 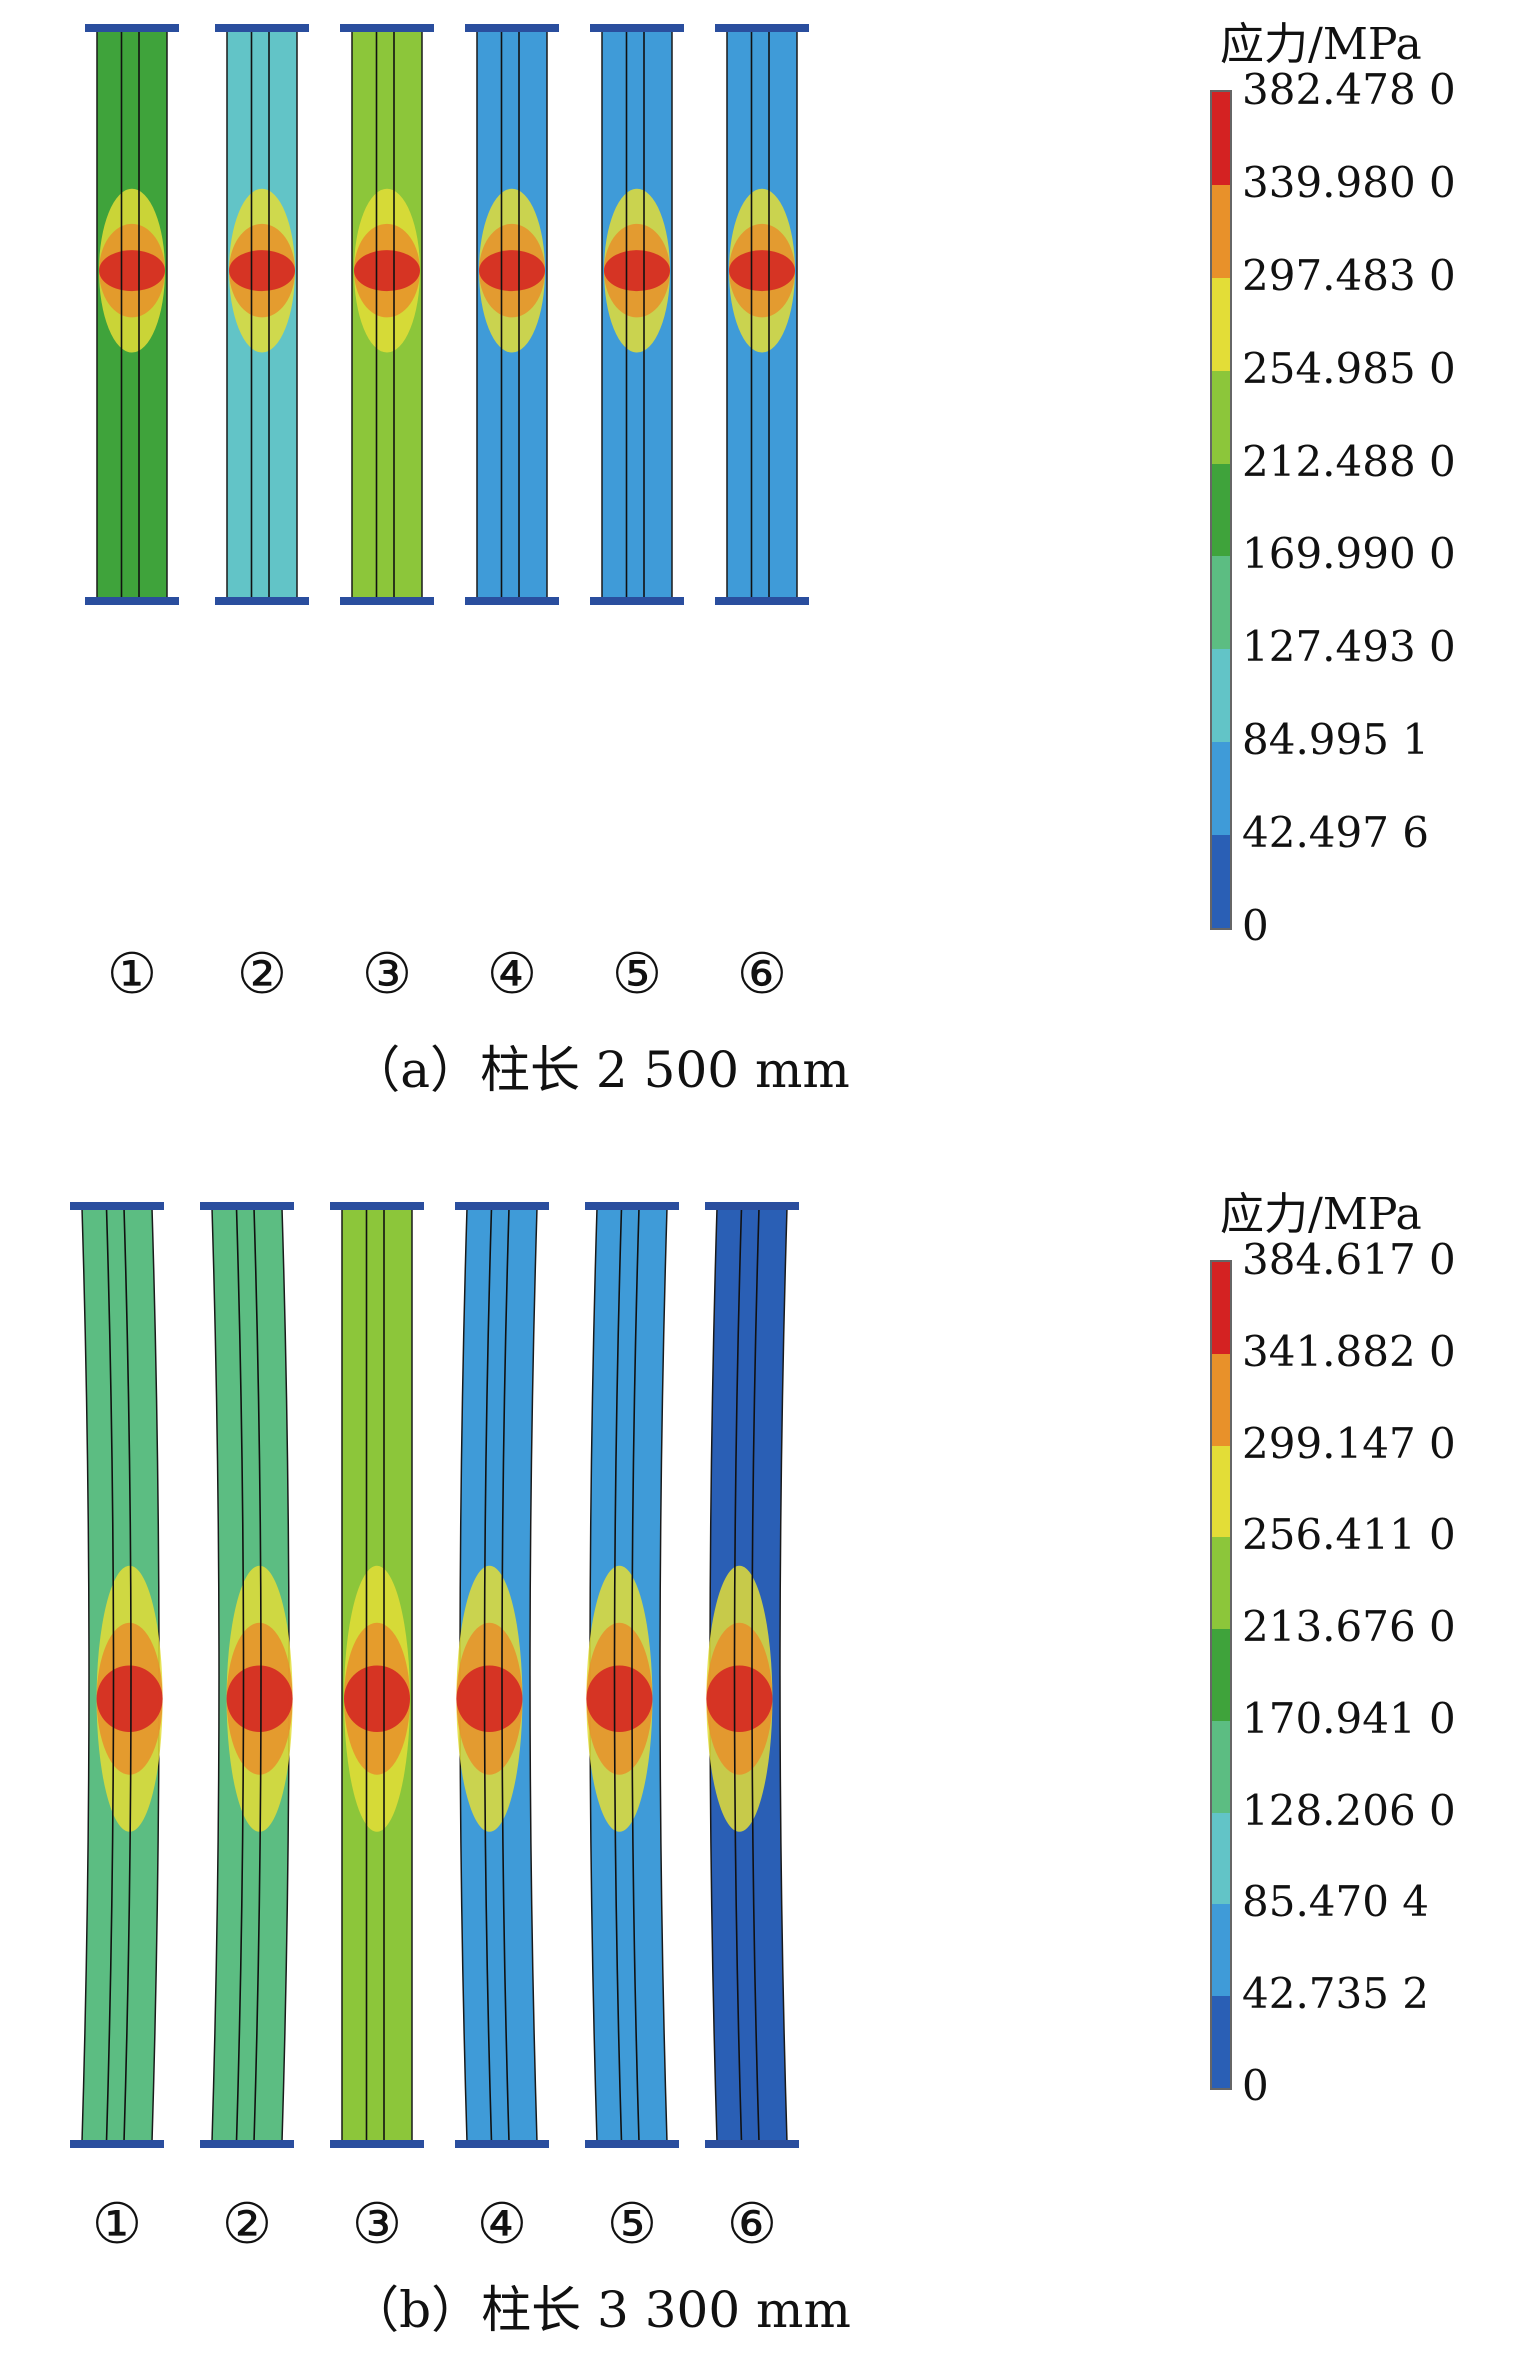 What do you see at coordinates (1336, 1994) in the screenshot?
I see `legend-tick-label: 42.735 2` at bounding box center [1336, 1994].